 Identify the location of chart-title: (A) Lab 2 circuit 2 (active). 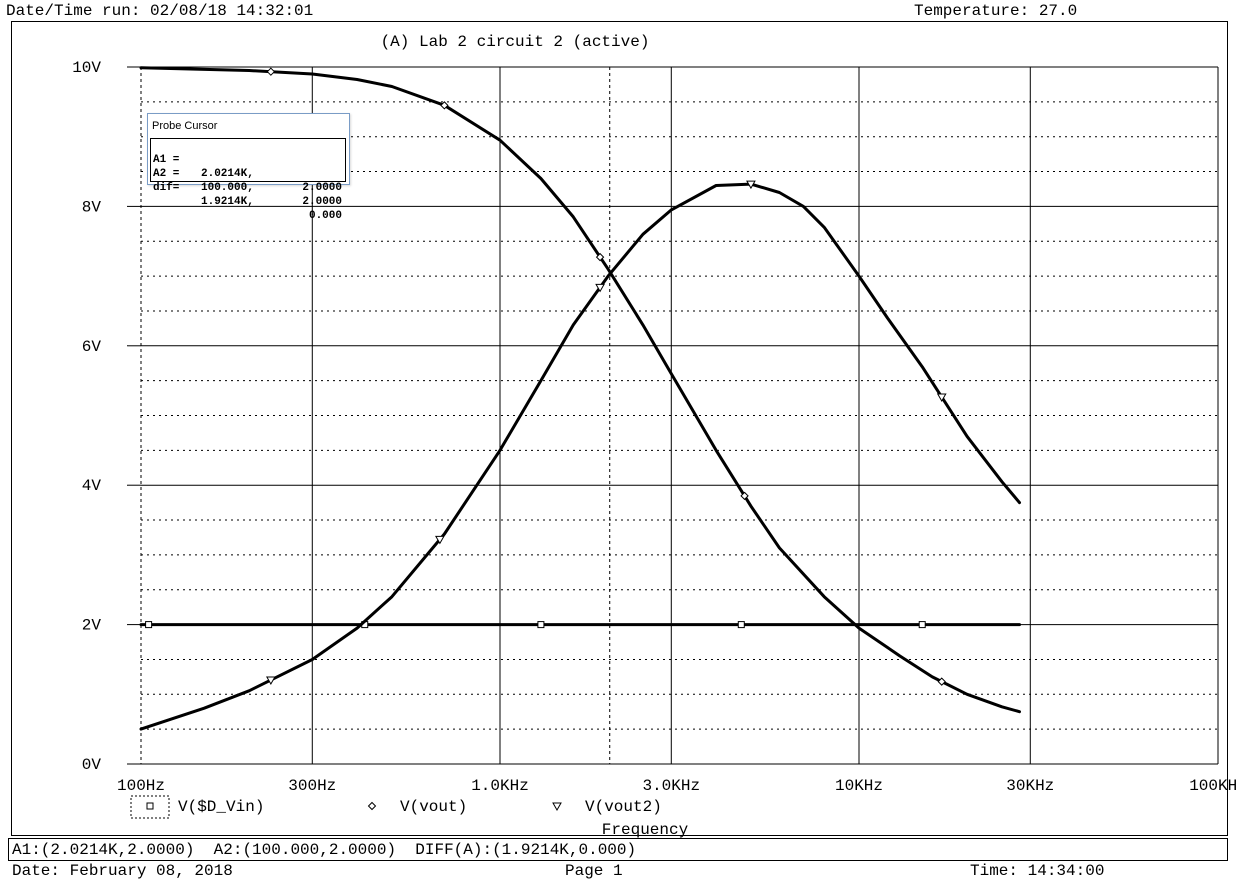
(515, 42).